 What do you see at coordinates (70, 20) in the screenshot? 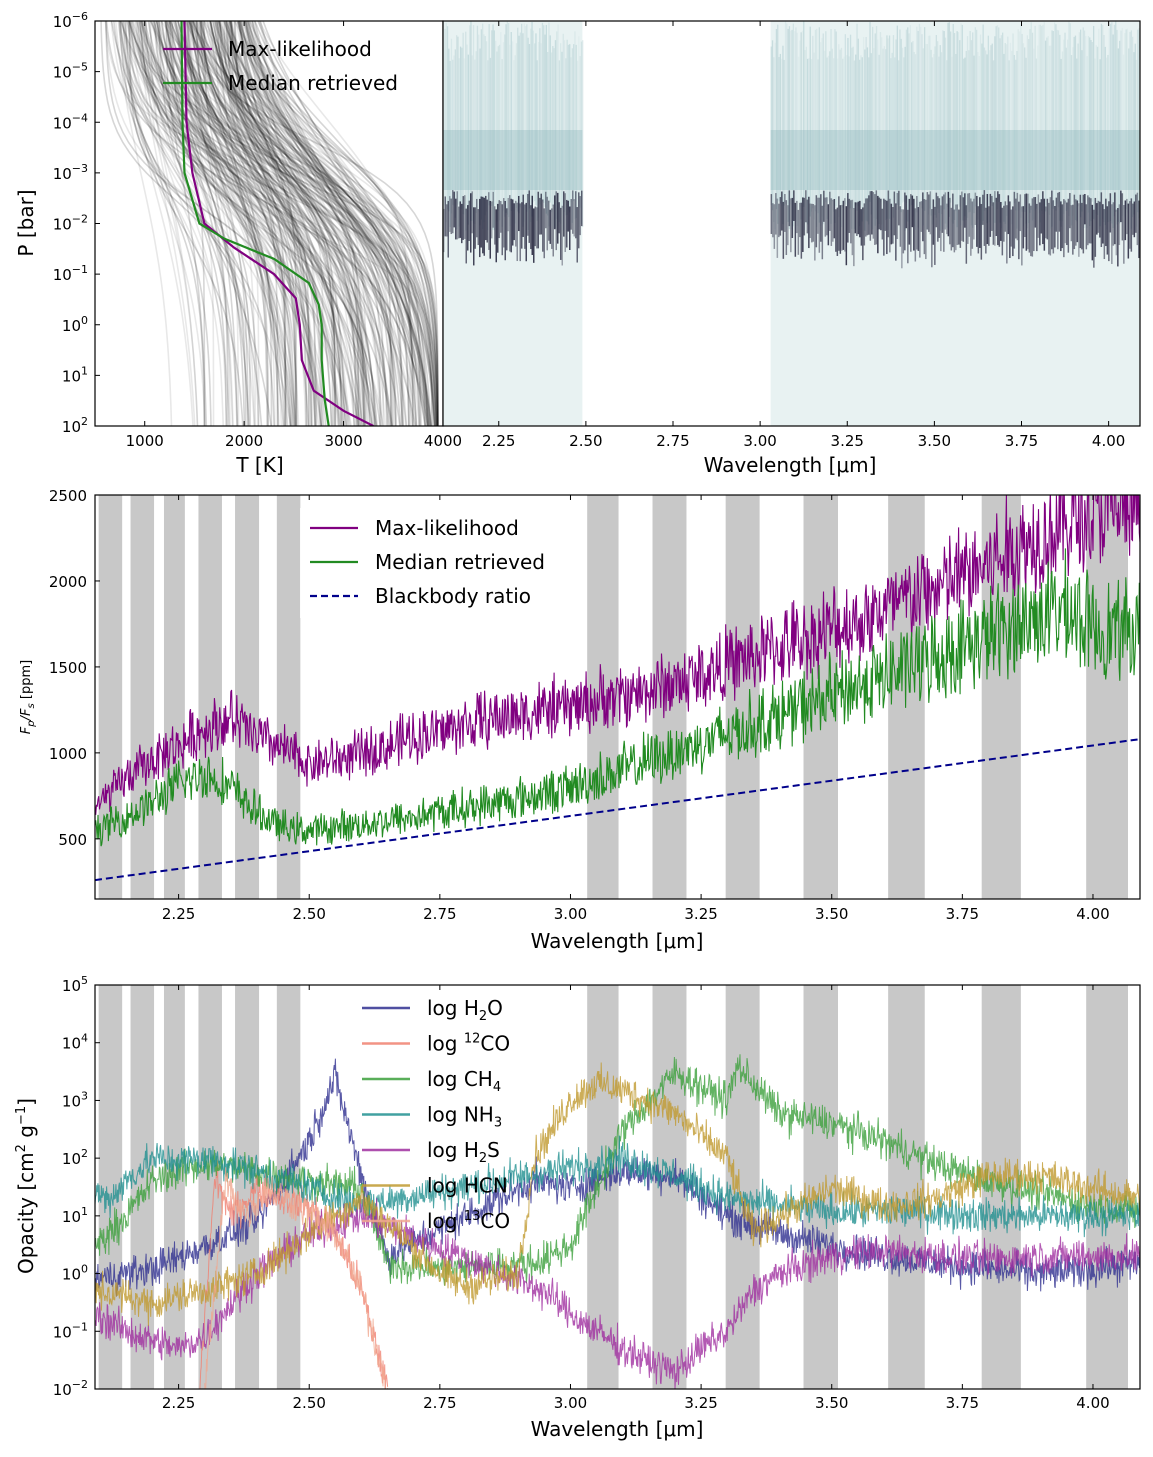
I see `tp-y-ticklabel-0: 10−6` at bounding box center [70, 20].